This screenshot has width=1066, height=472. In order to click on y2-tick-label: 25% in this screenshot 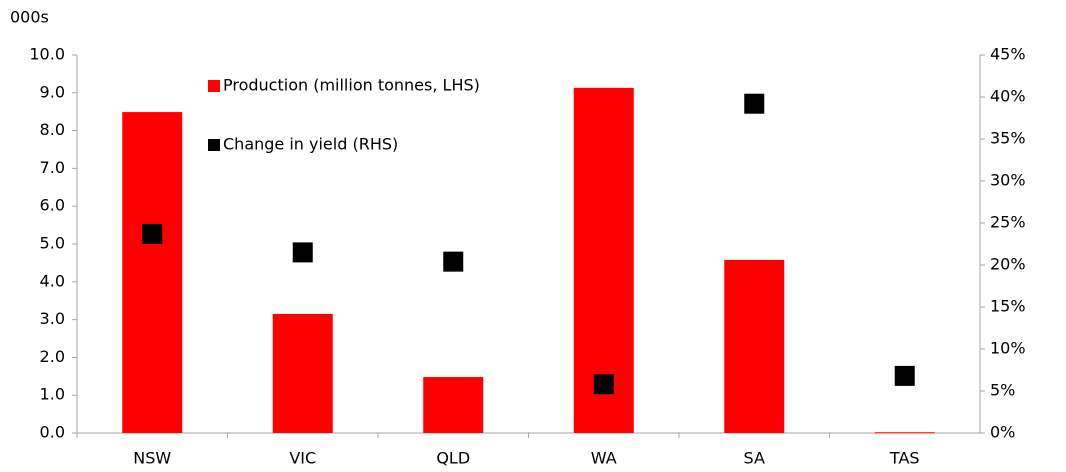, I will do `click(1008, 222)`.